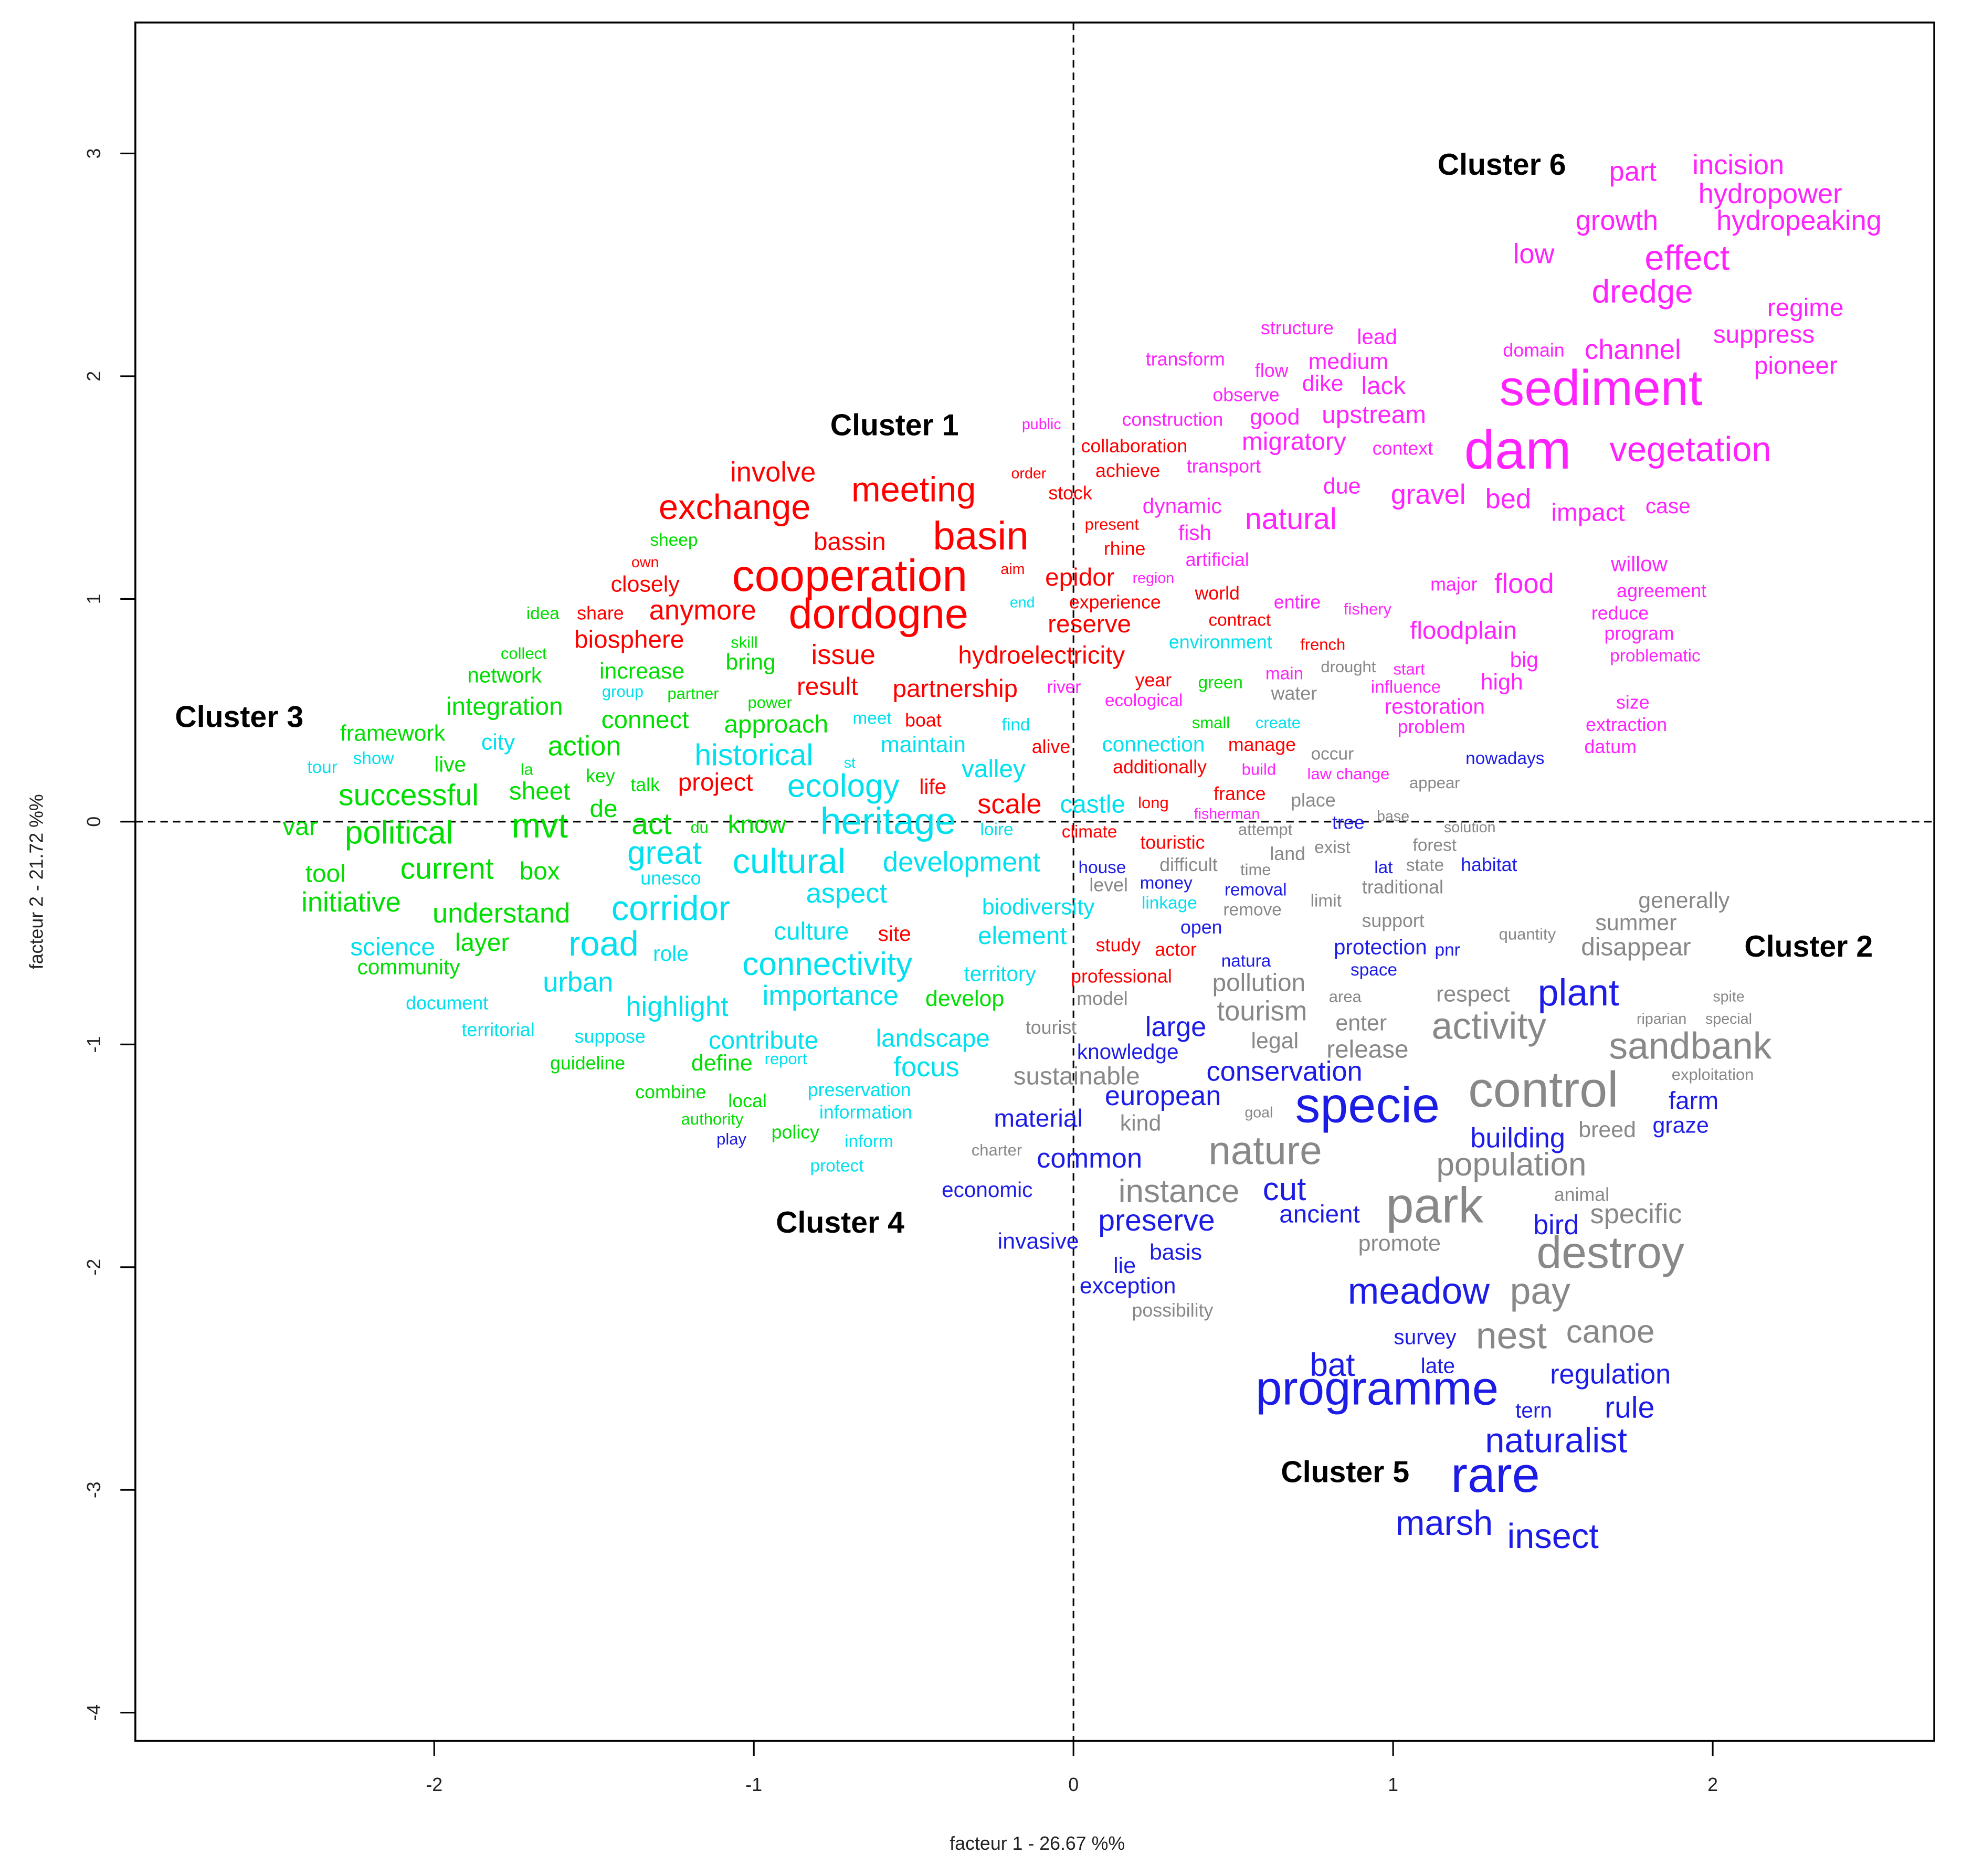 This screenshot has height=1876, width=1962. Describe the element at coordinates (1284, 1189) in the screenshot. I see `word: cut` at that location.